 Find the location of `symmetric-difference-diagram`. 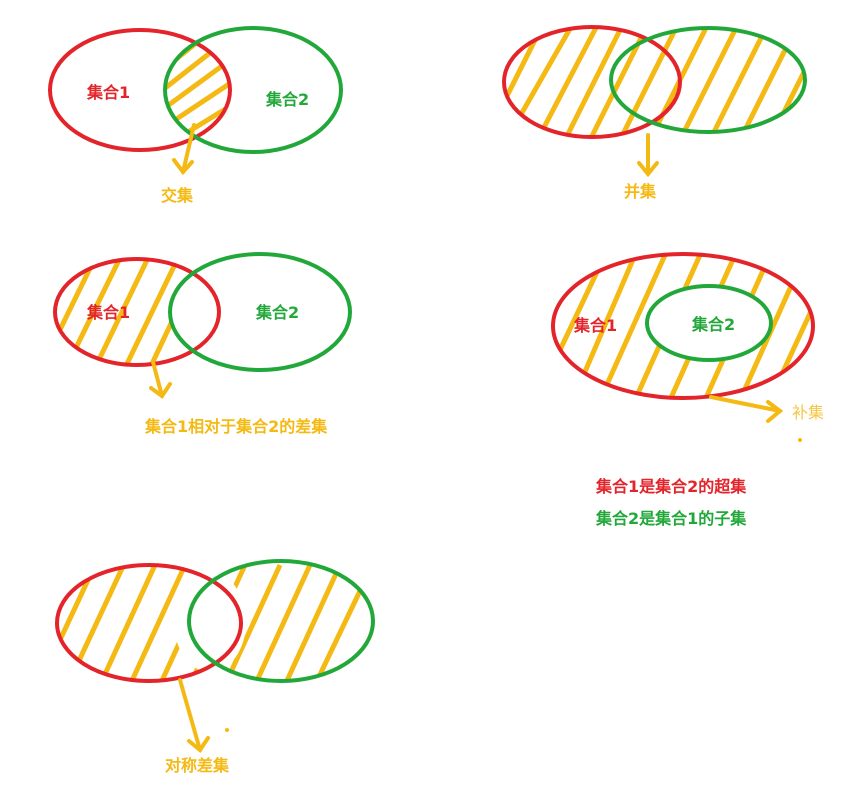

symmetric-difference-diagram is located at coordinates (215, 656).